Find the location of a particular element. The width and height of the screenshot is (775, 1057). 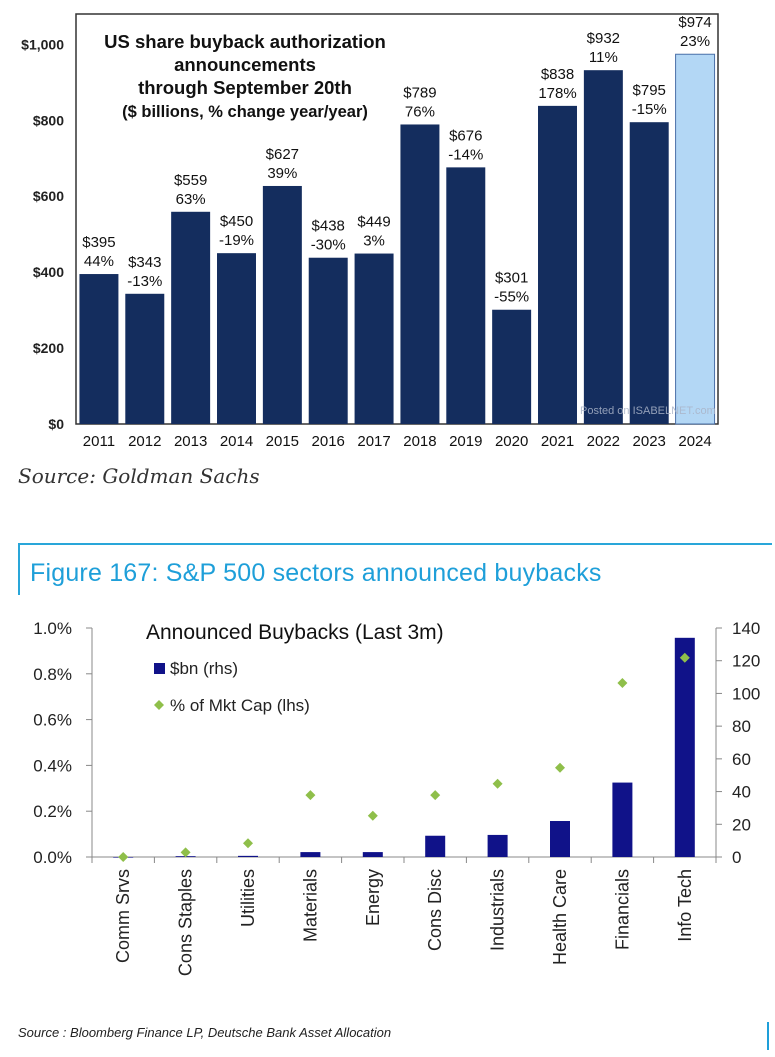

pct-change-label: 23% is located at coordinates (695, 41).